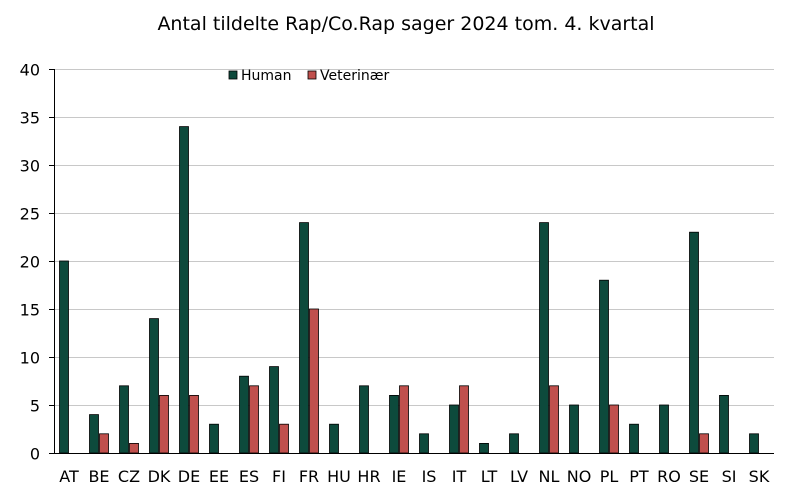 Image resolution: width=788 pixels, height=504 pixels. What do you see at coordinates (394, 424) in the screenshot?
I see `bar-human-ie` at bounding box center [394, 424].